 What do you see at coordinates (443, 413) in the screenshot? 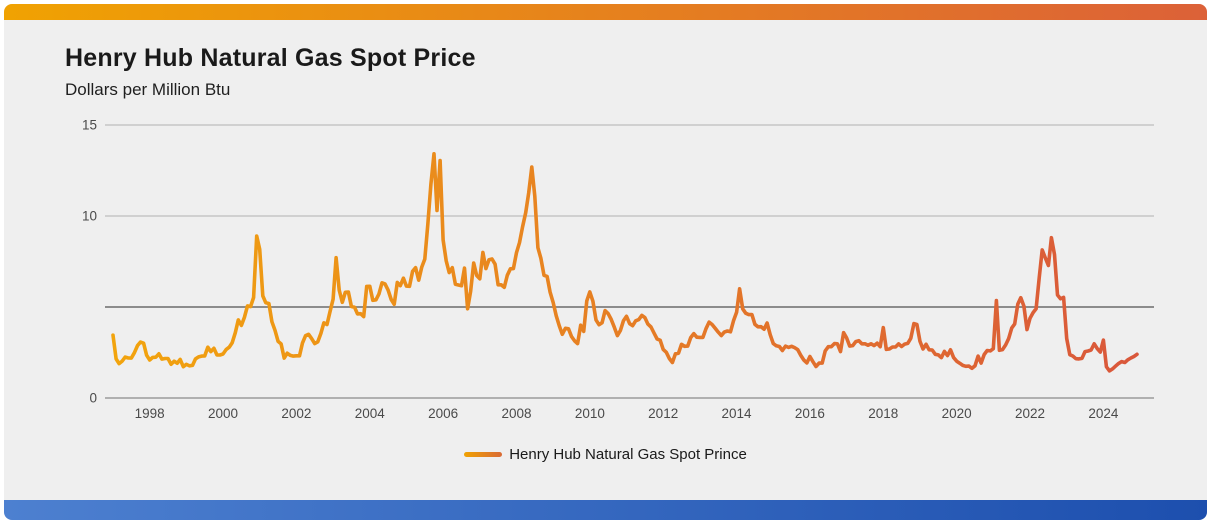
I see `x-axis-tick-label: 2006` at bounding box center [443, 413].